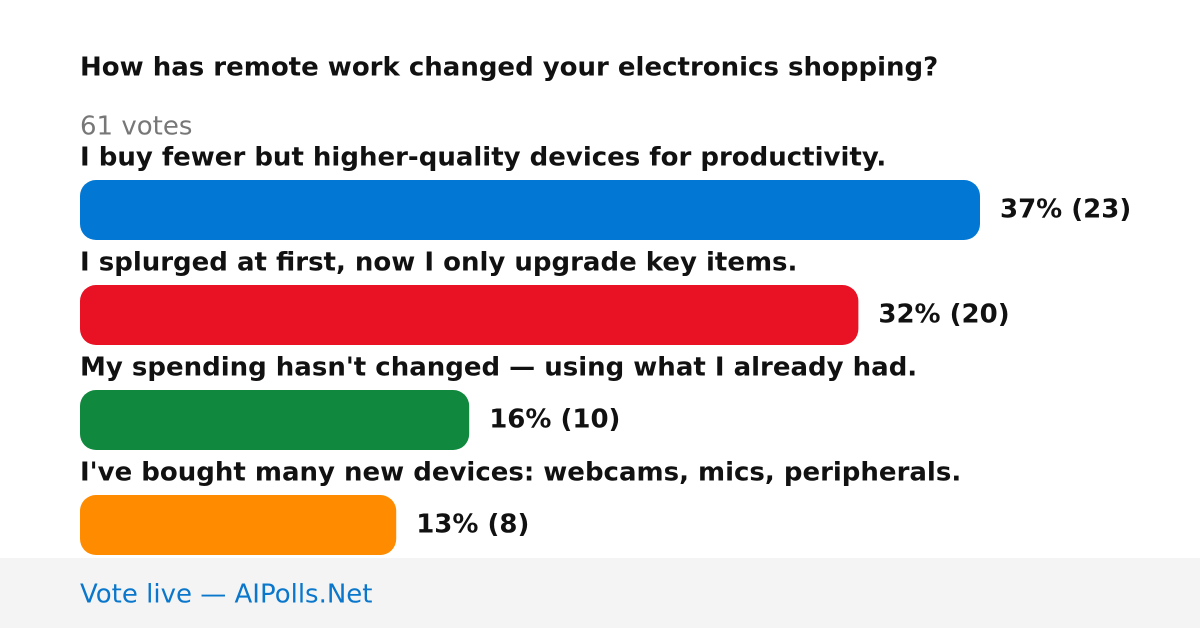  What do you see at coordinates (472, 525) in the screenshot?
I see `value-label: 13% (8)` at bounding box center [472, 525].